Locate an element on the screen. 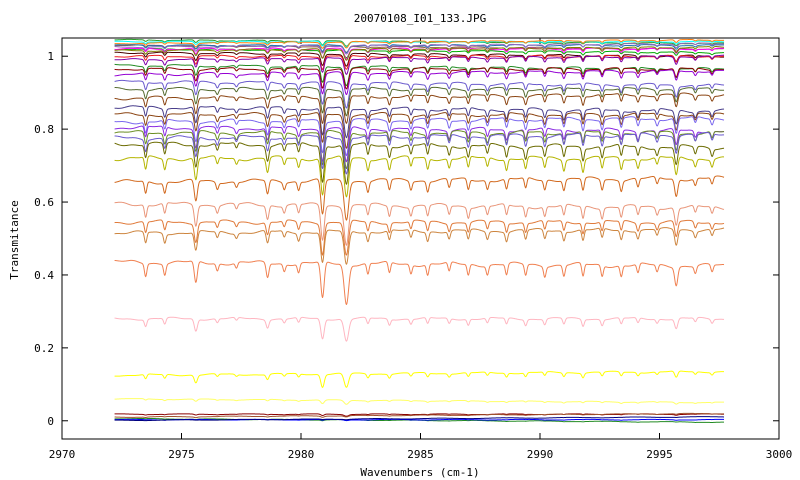  y-tick-label: 1 is located at coordinates (50, 56).